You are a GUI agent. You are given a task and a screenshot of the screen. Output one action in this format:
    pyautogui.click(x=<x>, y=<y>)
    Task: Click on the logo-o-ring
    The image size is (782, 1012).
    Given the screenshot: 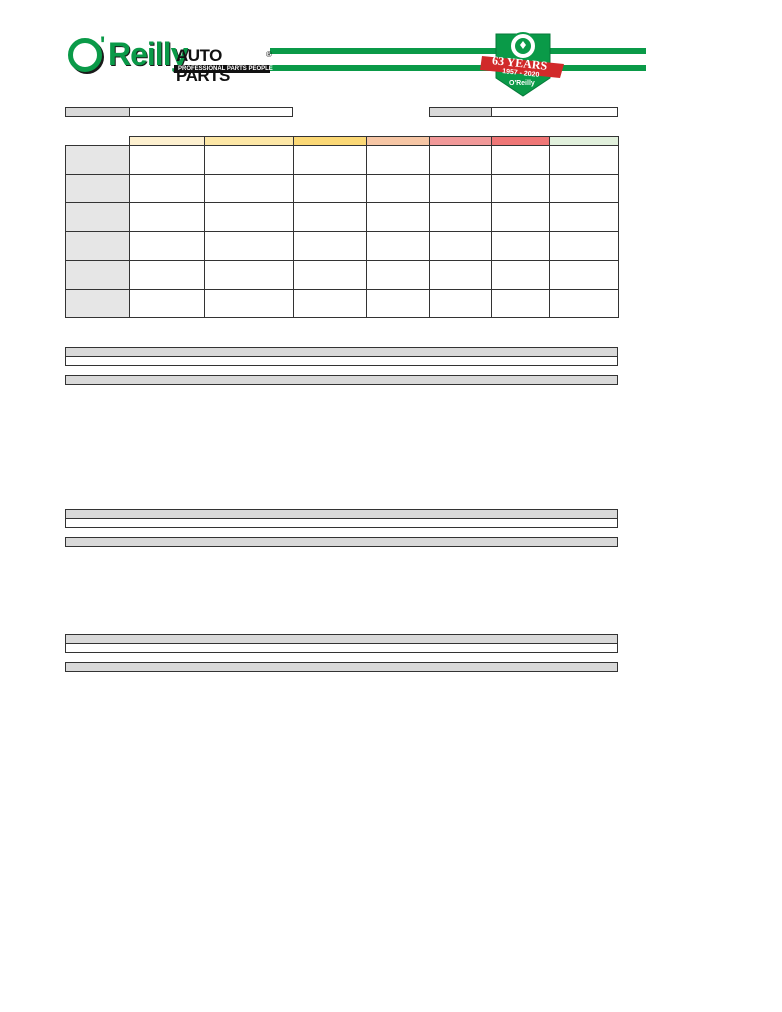 What is the action you would take?
    pyautogui.click(x=85, y=55)
    